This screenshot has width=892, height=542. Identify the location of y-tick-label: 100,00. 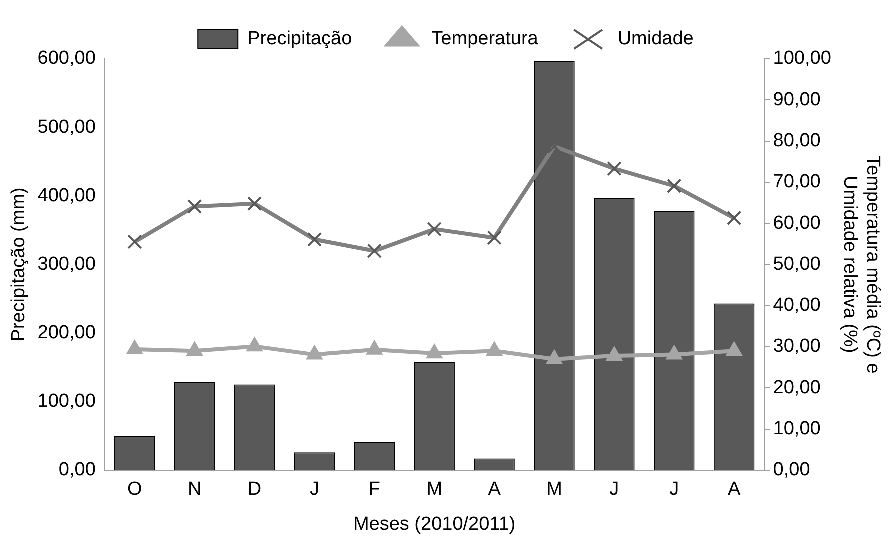
(67, 401).